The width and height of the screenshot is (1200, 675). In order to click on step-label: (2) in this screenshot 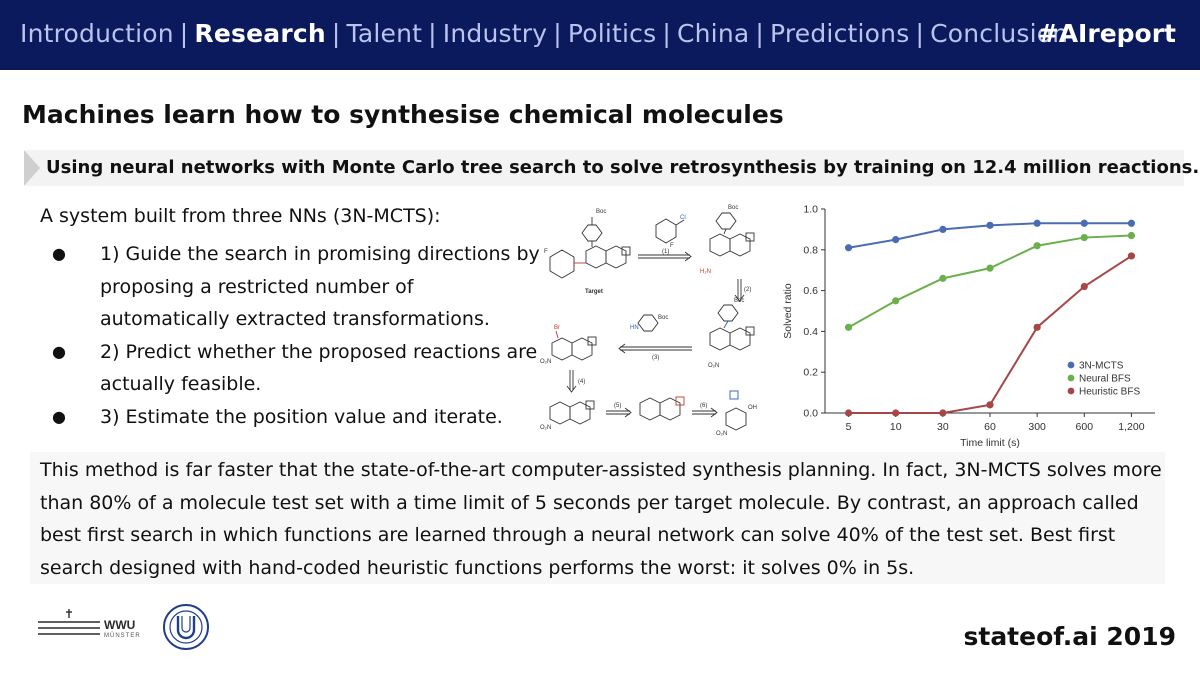, I will do `click(747, 290)`.